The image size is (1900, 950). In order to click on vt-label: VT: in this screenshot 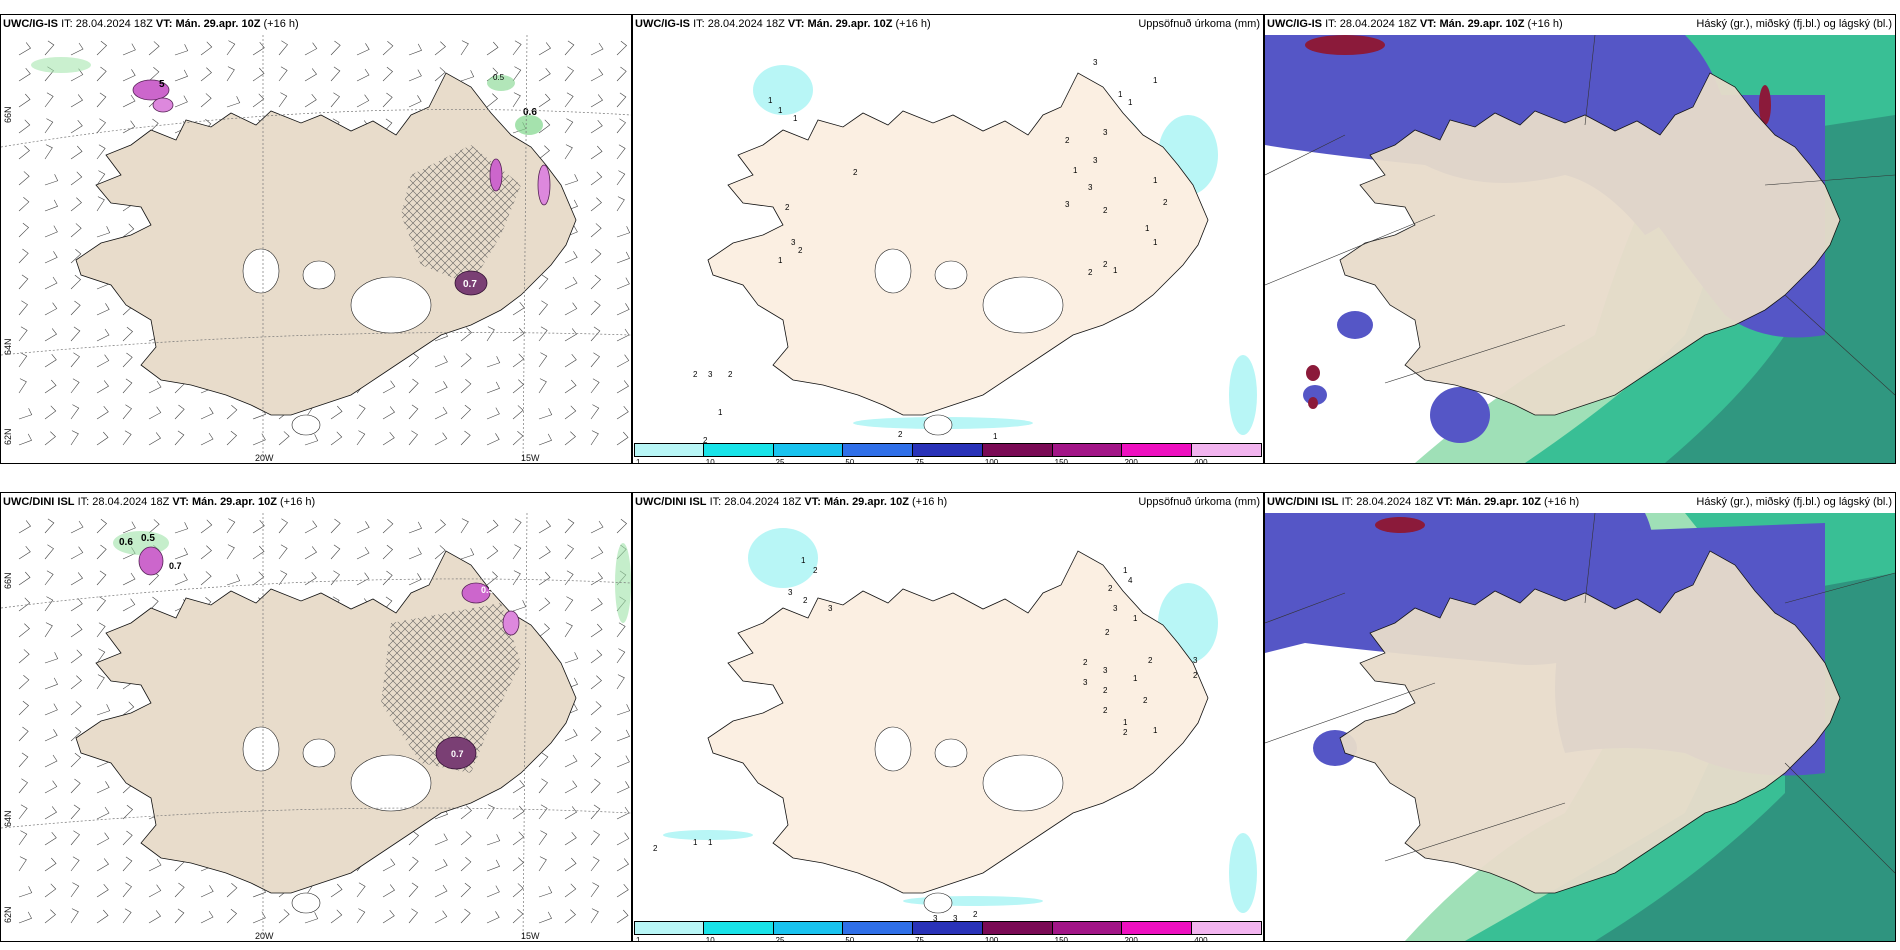, I will do `click(164, 24)`.